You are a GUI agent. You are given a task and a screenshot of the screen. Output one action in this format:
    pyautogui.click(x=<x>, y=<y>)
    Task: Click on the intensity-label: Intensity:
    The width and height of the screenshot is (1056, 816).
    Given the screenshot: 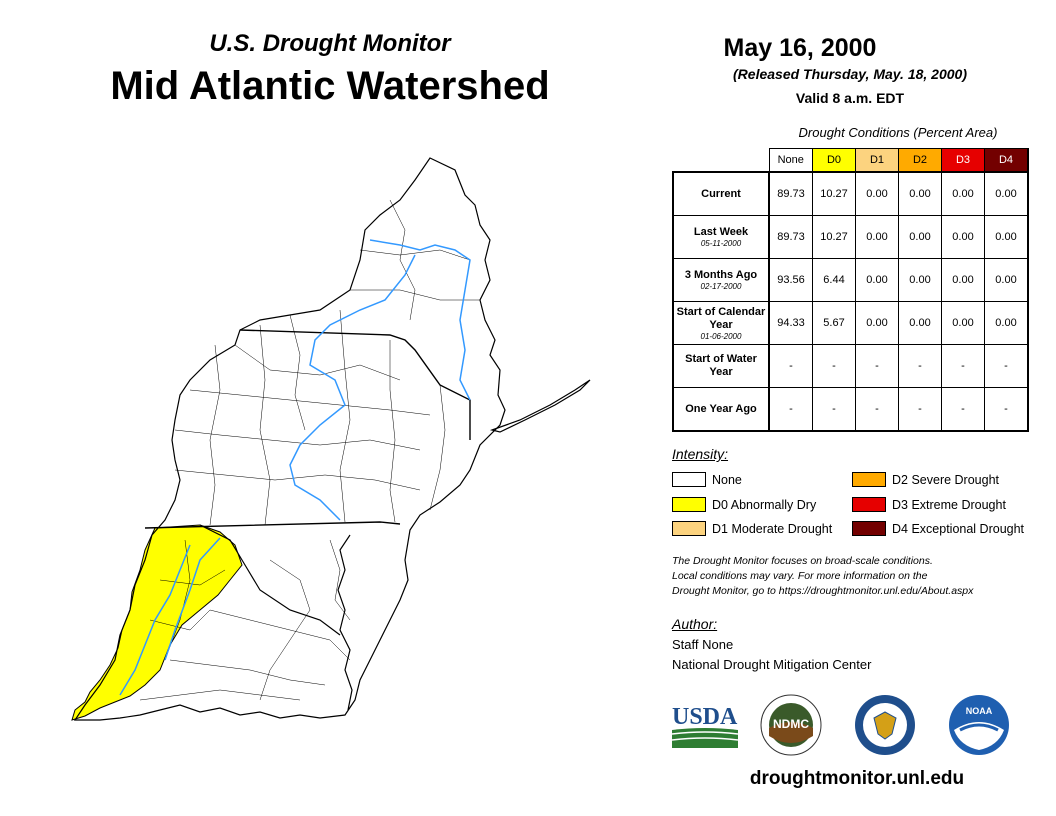 What is the action you would take?
    pyautogui.click(x=700, y=454)
    